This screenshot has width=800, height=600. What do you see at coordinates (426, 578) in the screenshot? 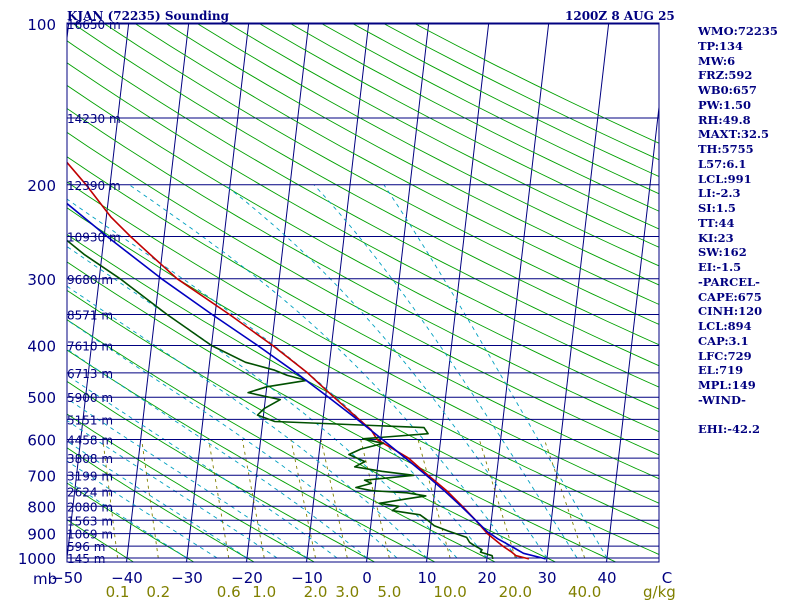
I see `temperature-tick-label: 10` at bounding box center [426, 578].